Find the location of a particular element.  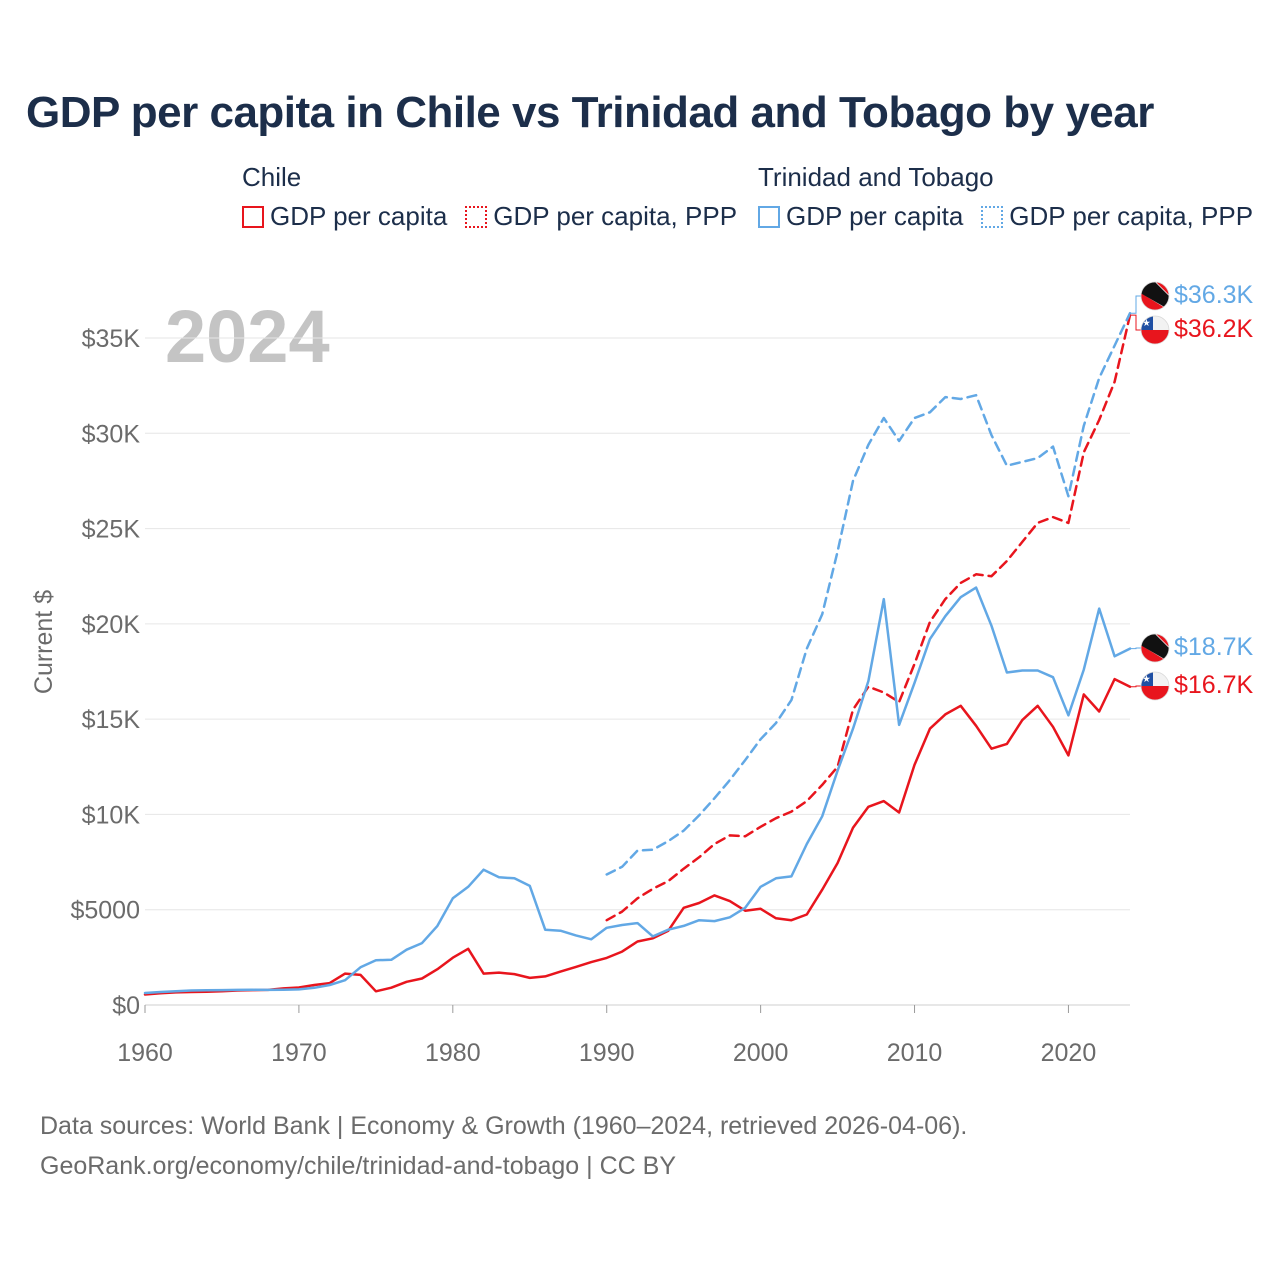

y-tick-label: $35K is located at coordinates (111, 339).